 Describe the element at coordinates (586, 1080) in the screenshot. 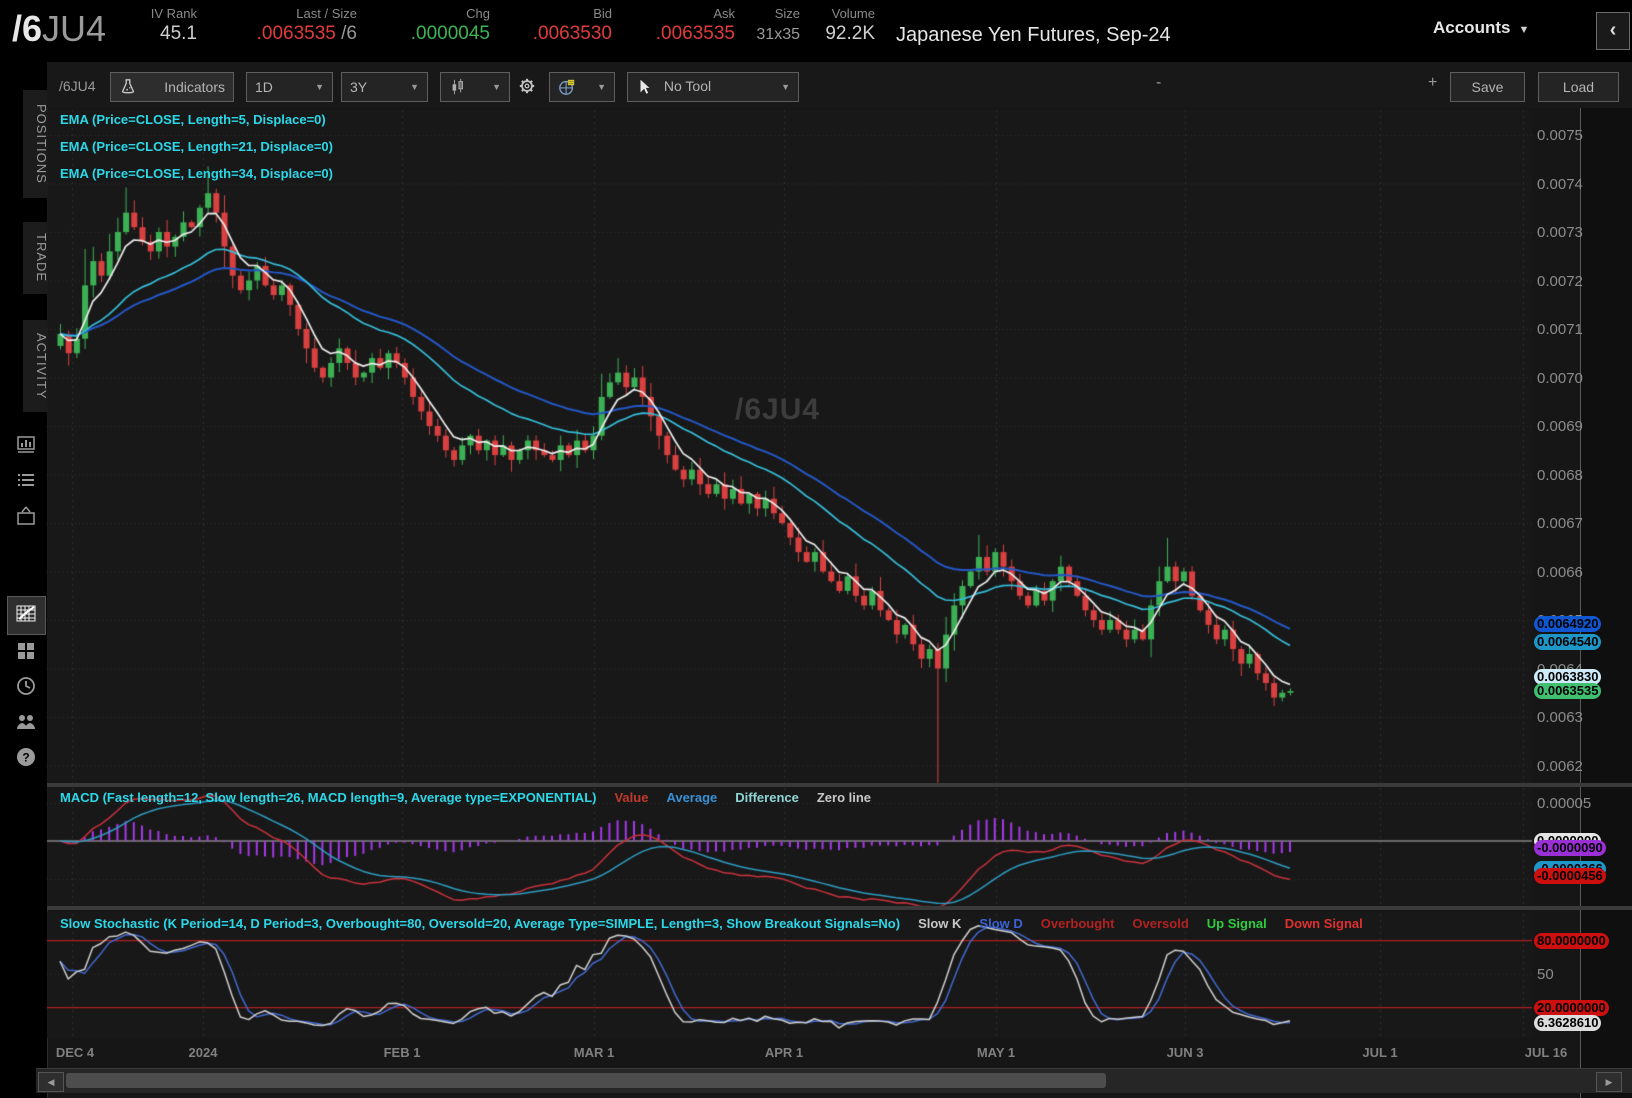

I see `scrollbar-thumb` at that location.